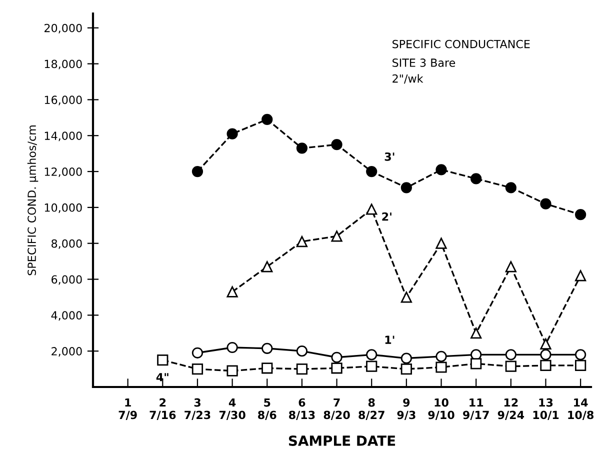  Describe the element at coordinates (424, 71) in the screenshot. I see `text: SITE 3 Bare 2"/wk` at that location.